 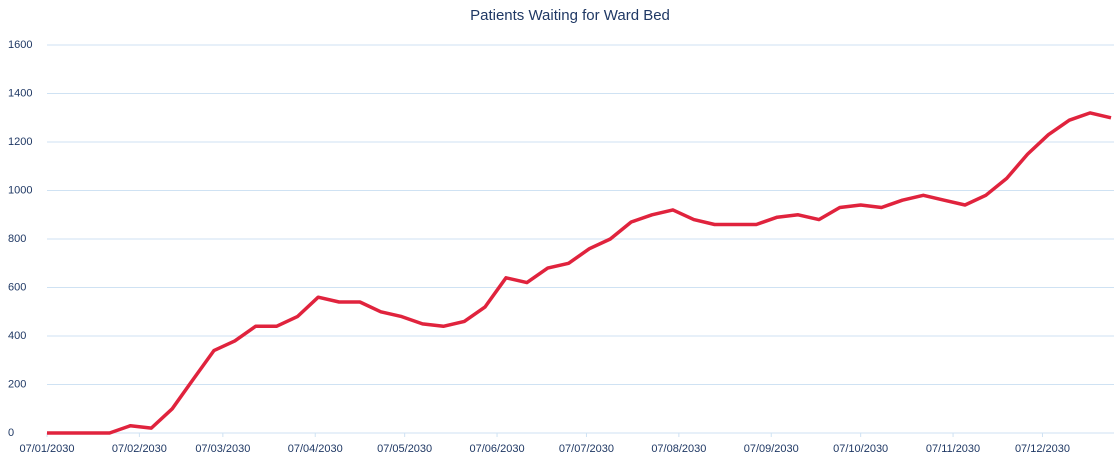 I want to click on x-tick-label: 07/10/2030, so click(x=860, y=449).